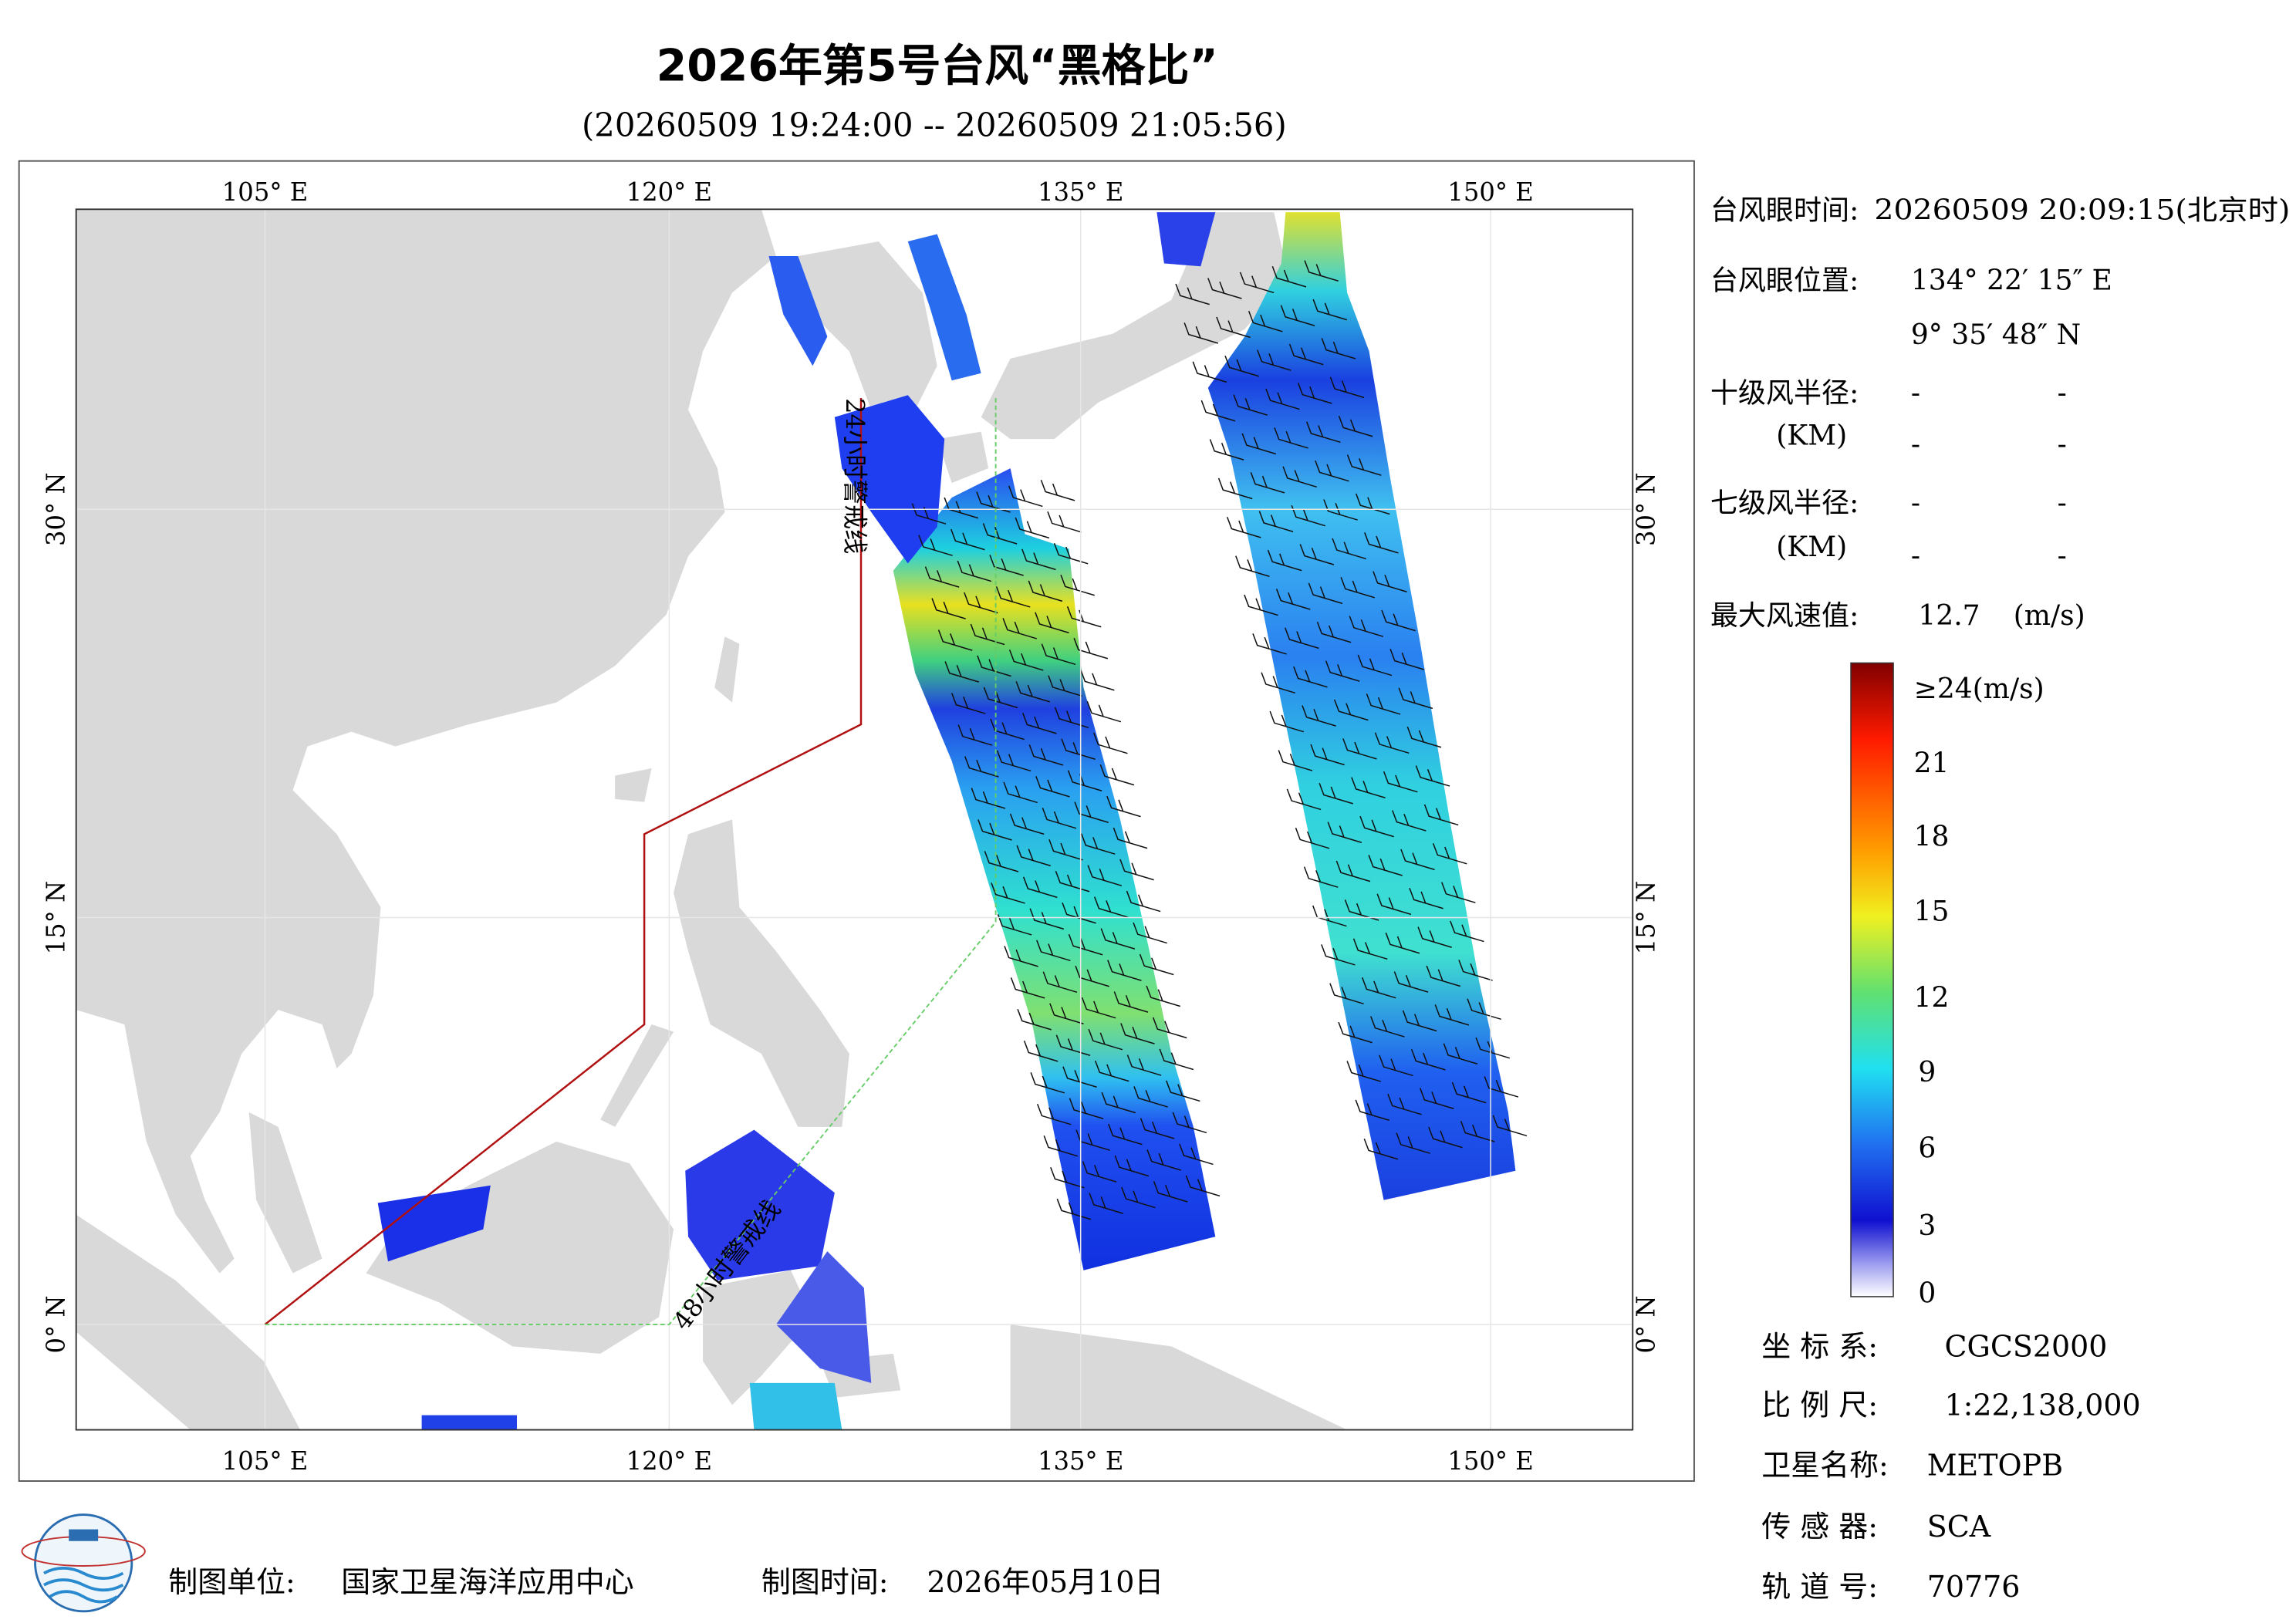 The height and width of the screenshot is (1623, 2296). Describe the element at coordinates (2049, 615) in the screenshot. I see `info-unit: (m/s)` at that location.